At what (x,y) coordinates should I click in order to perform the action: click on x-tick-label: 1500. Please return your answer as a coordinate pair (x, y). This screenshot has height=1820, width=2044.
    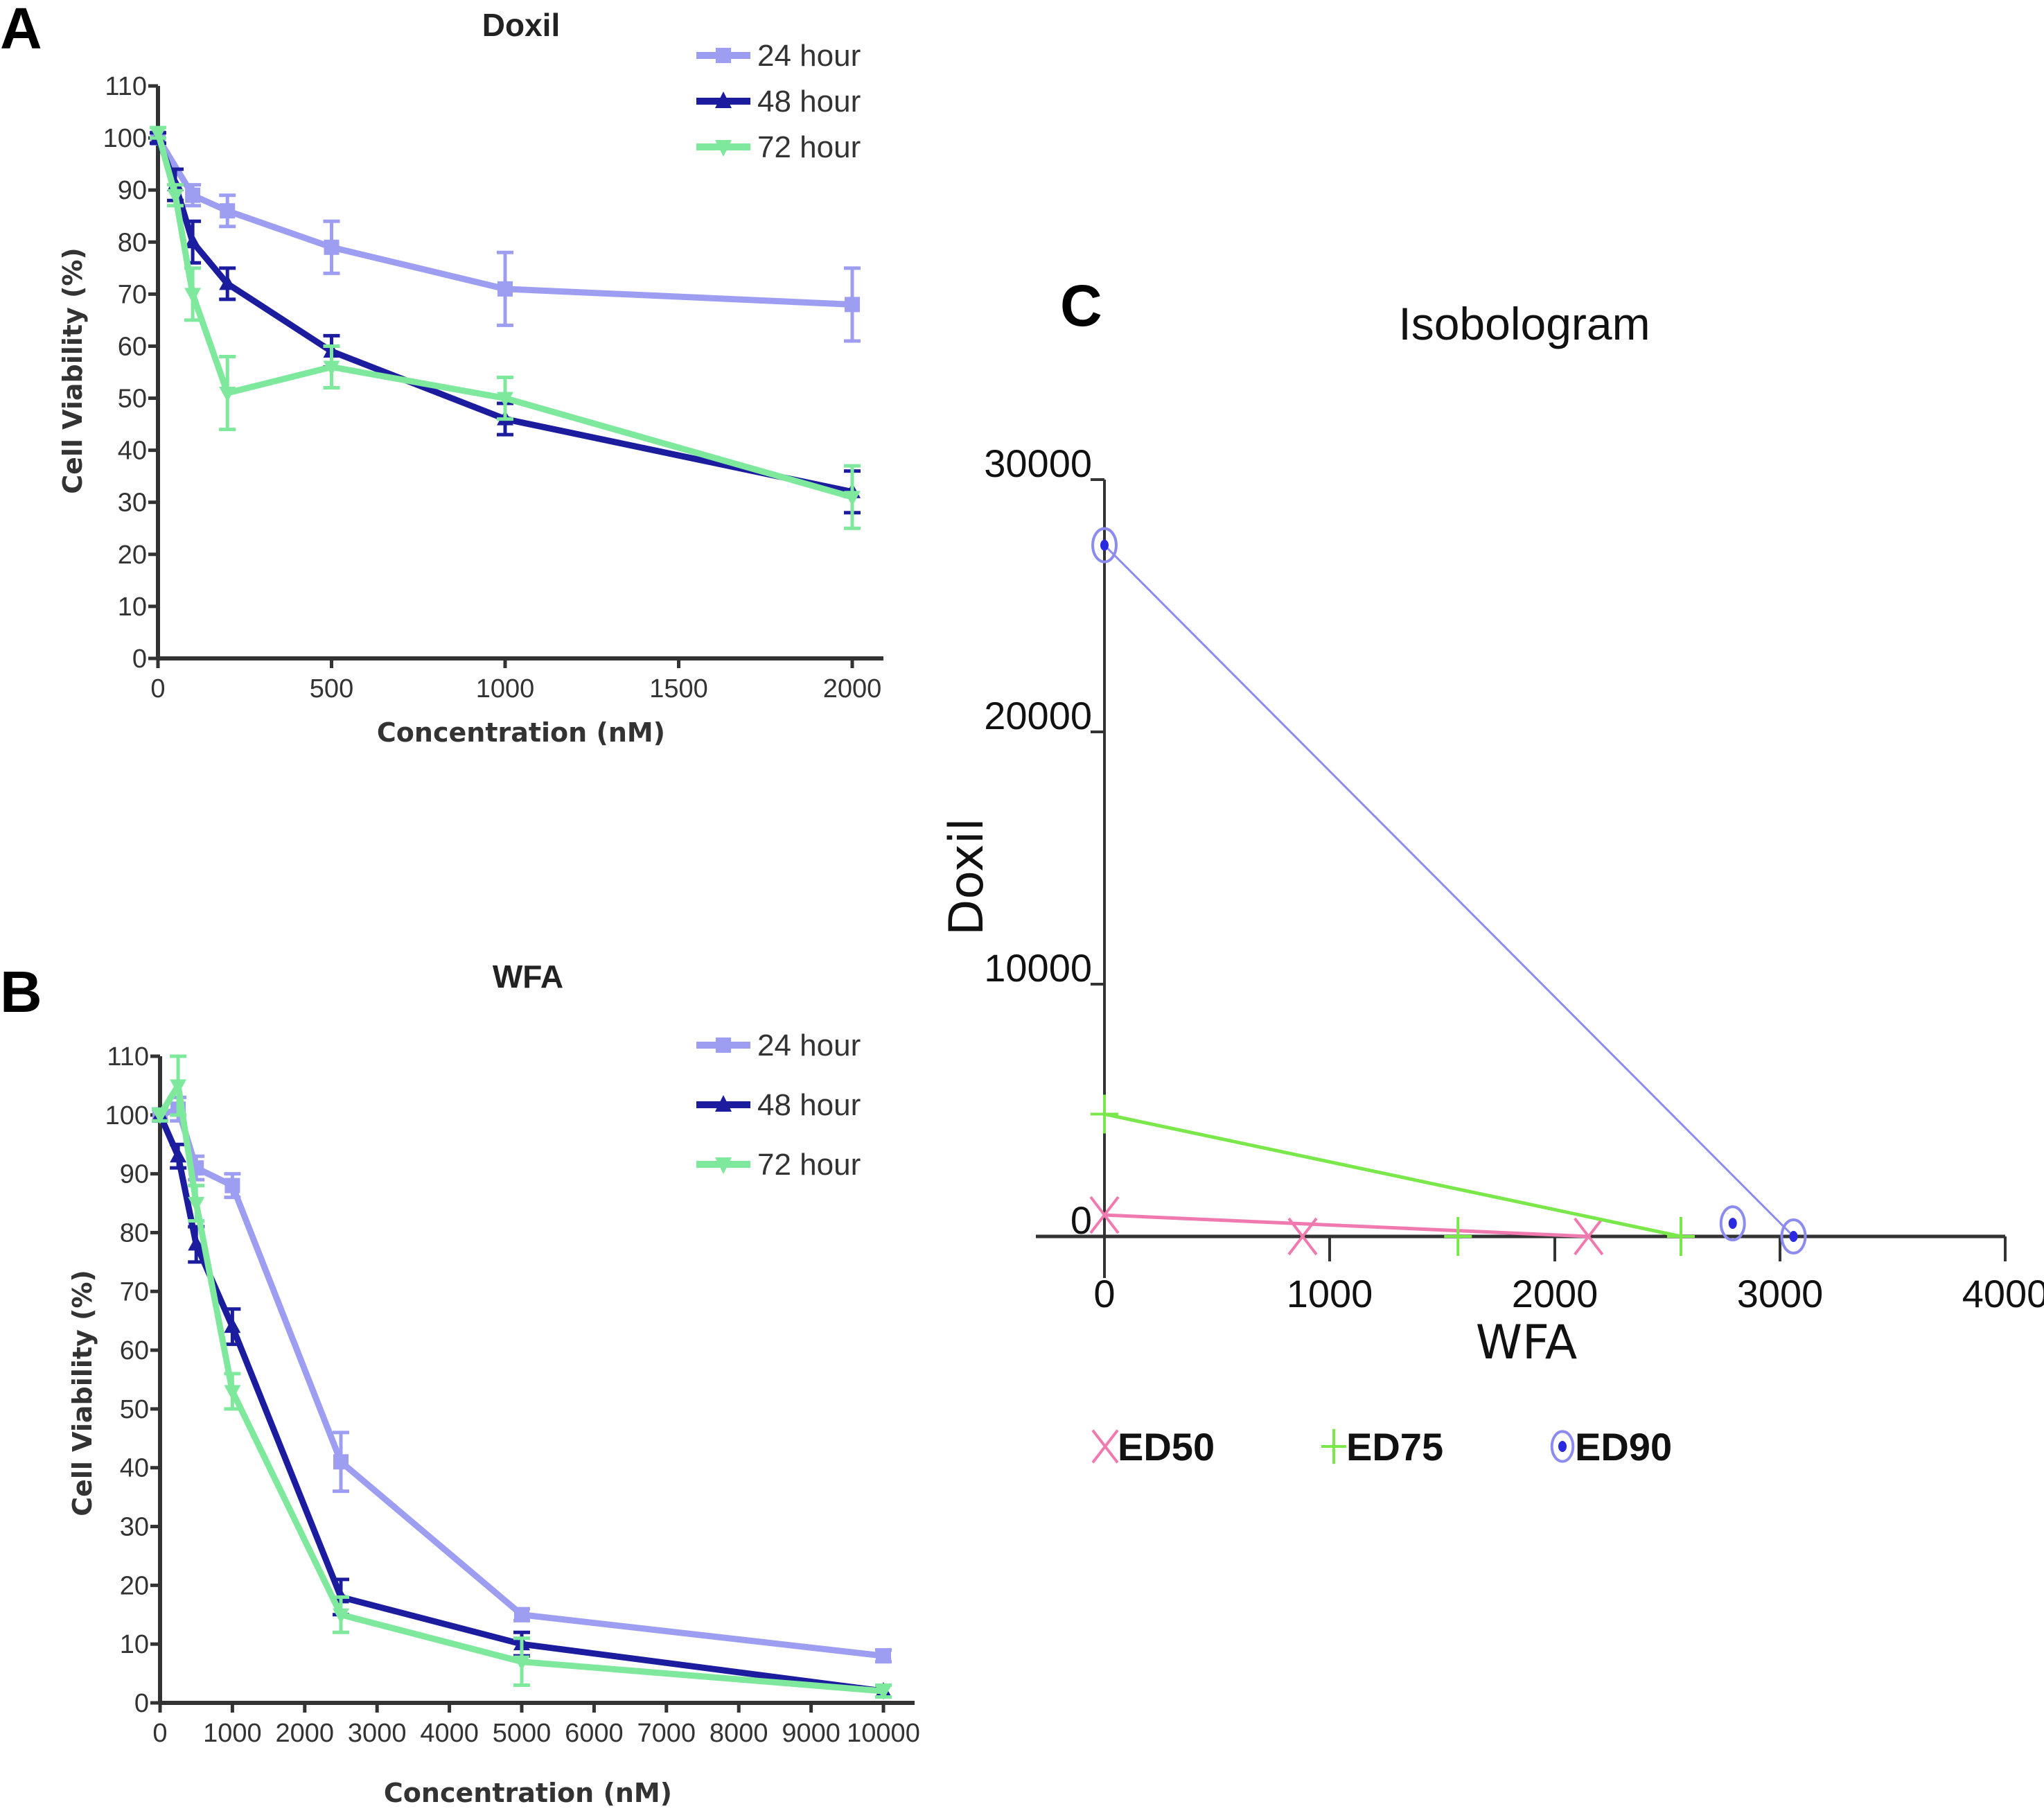
    Looking at the image, I should click on (678, 688).